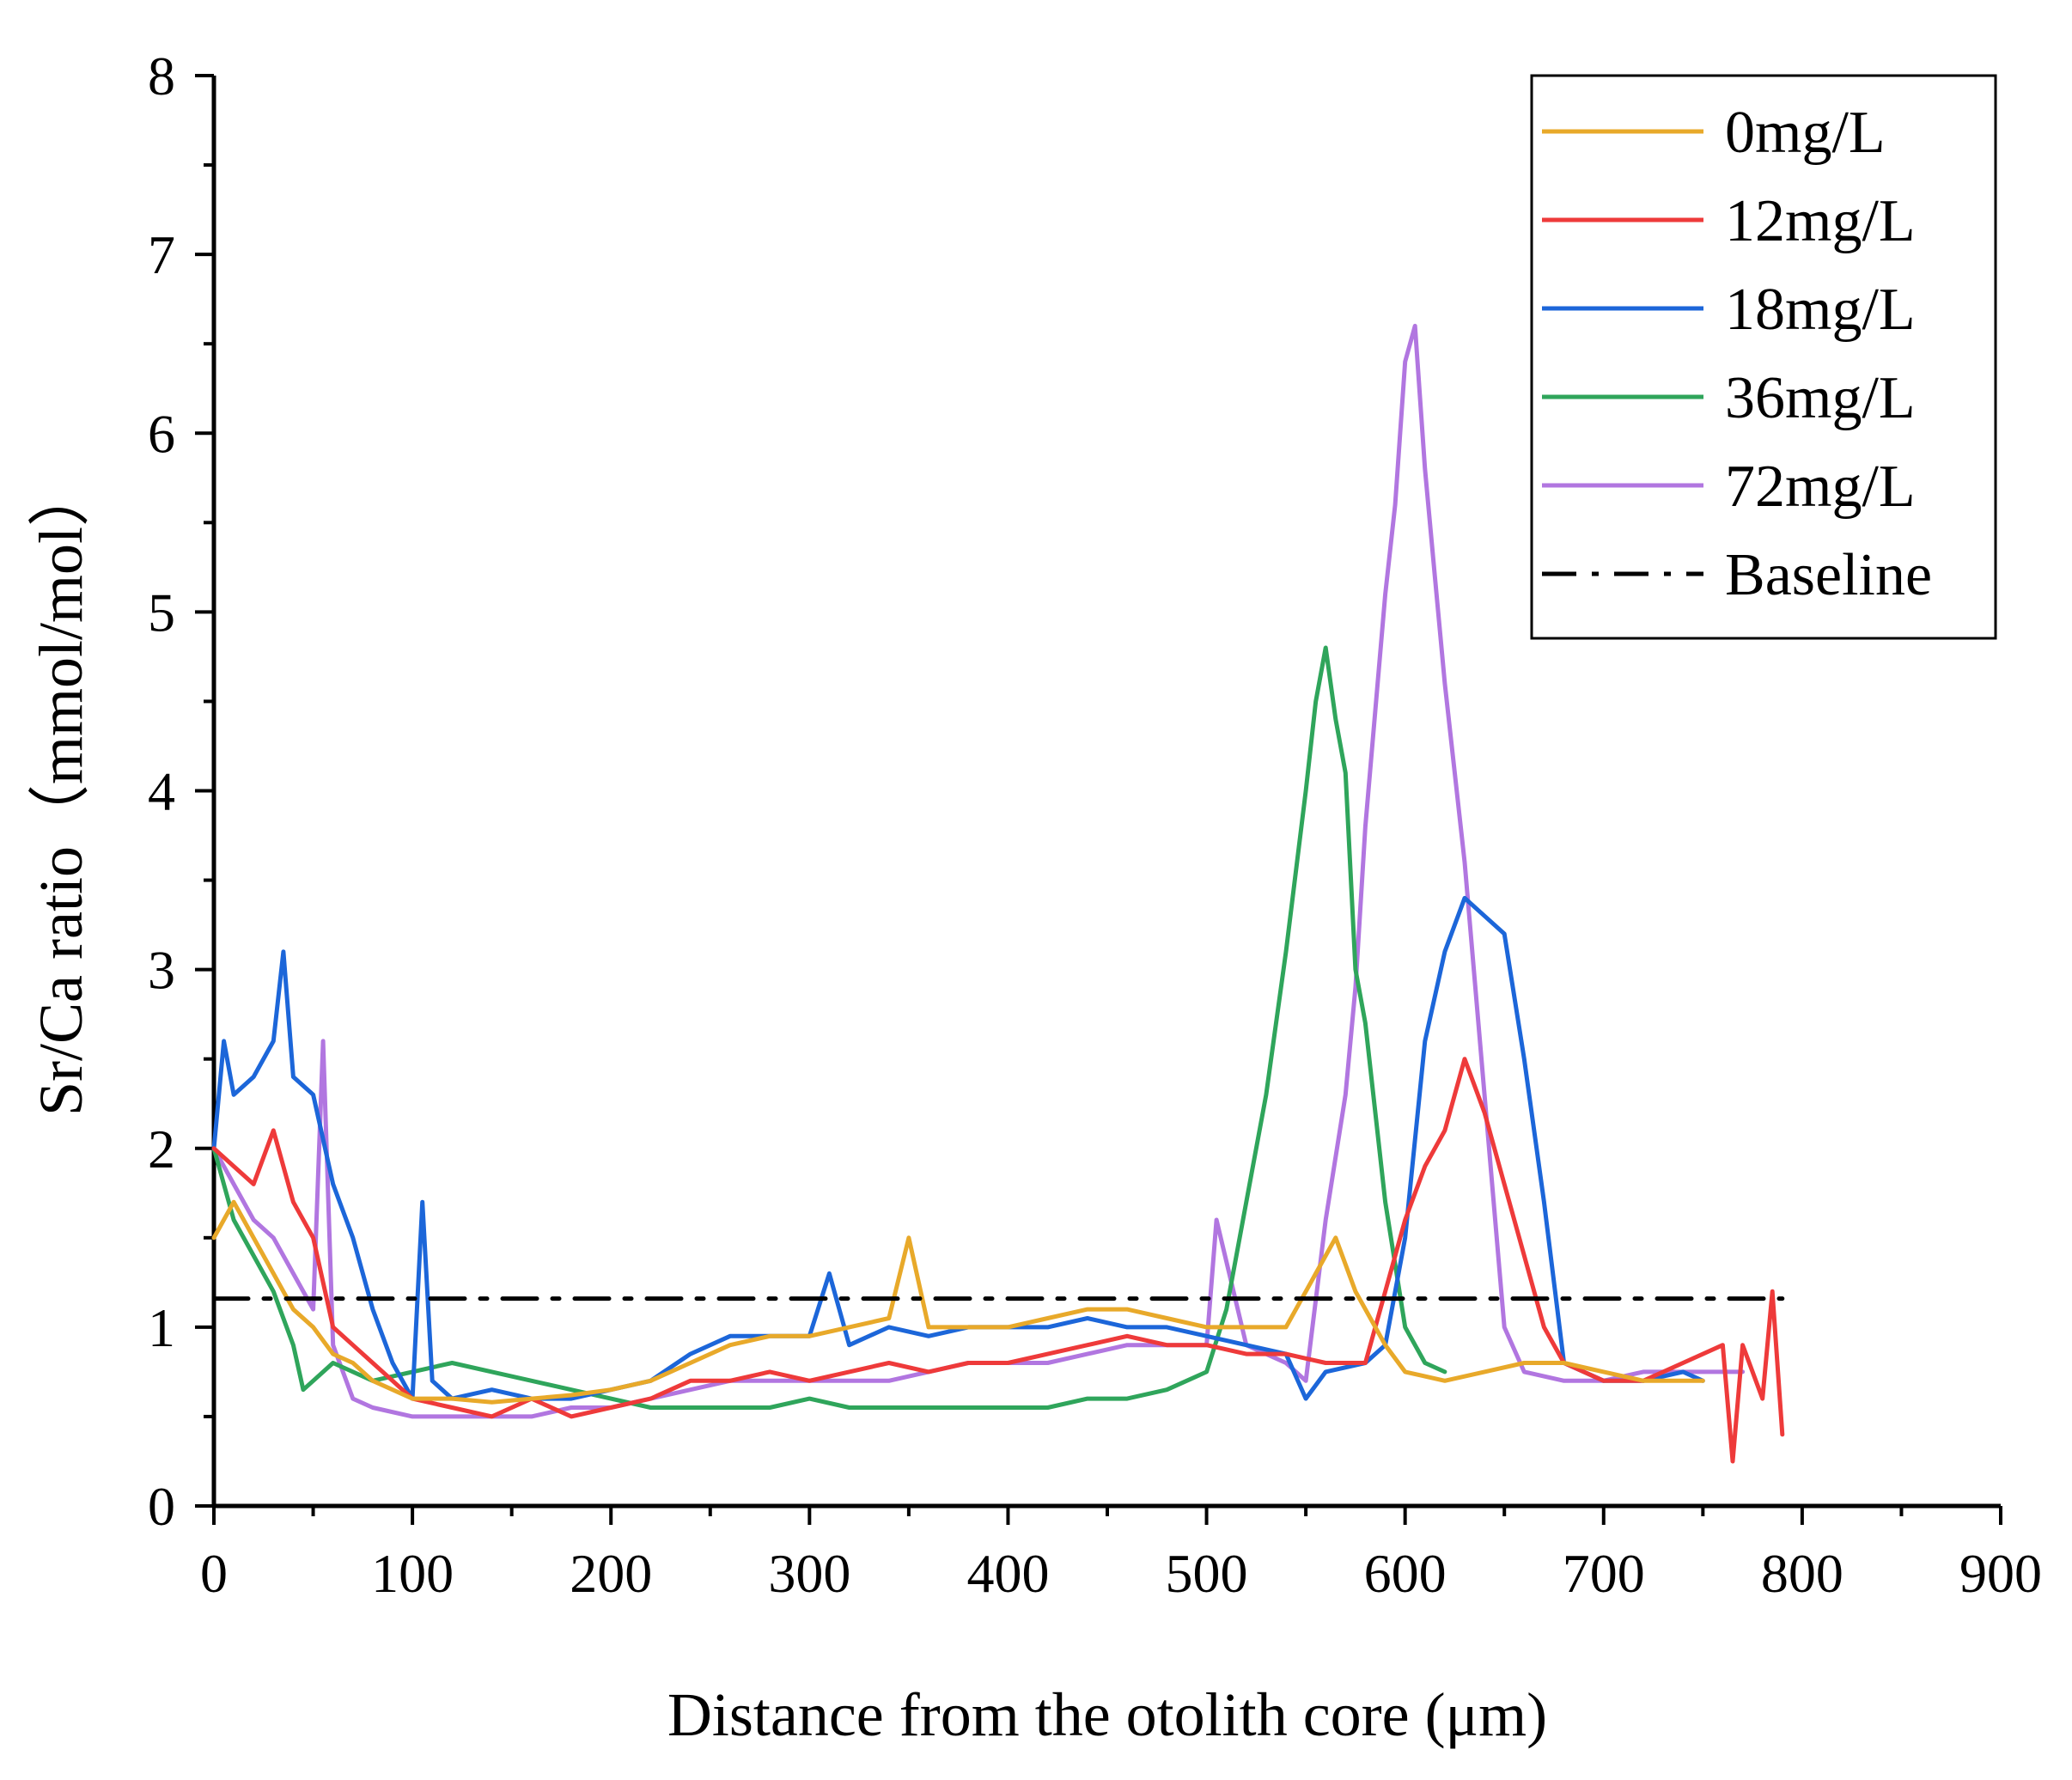  I want to click on legend-label: 36mg/L, so click(1820, 398).